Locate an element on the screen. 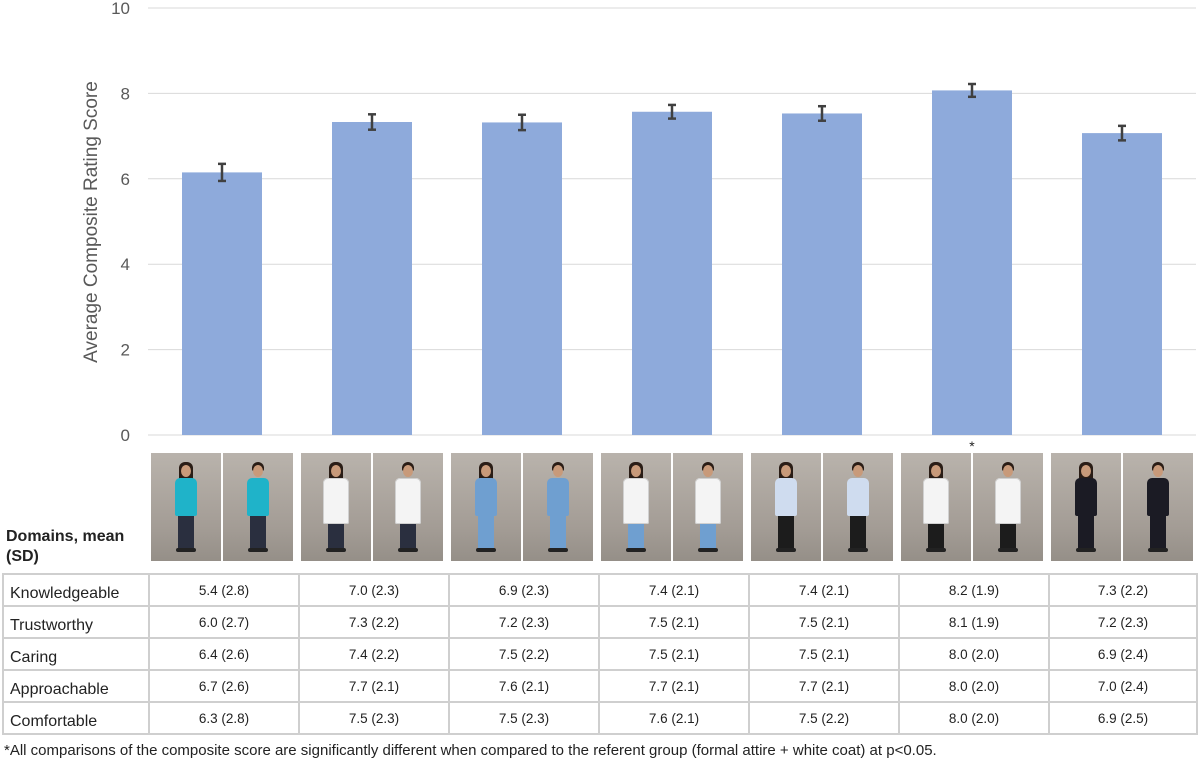  domains-header: Domains, mean (SD) is located at coordinates (65, 546).